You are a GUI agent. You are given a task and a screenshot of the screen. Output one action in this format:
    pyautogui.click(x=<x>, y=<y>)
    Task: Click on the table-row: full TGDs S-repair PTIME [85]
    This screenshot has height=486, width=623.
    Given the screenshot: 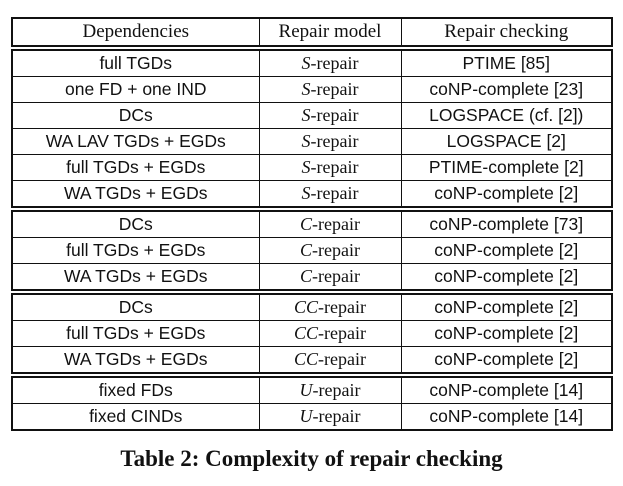 What is the action you would take?
    pyautogui.click(x=312, y=61)
    